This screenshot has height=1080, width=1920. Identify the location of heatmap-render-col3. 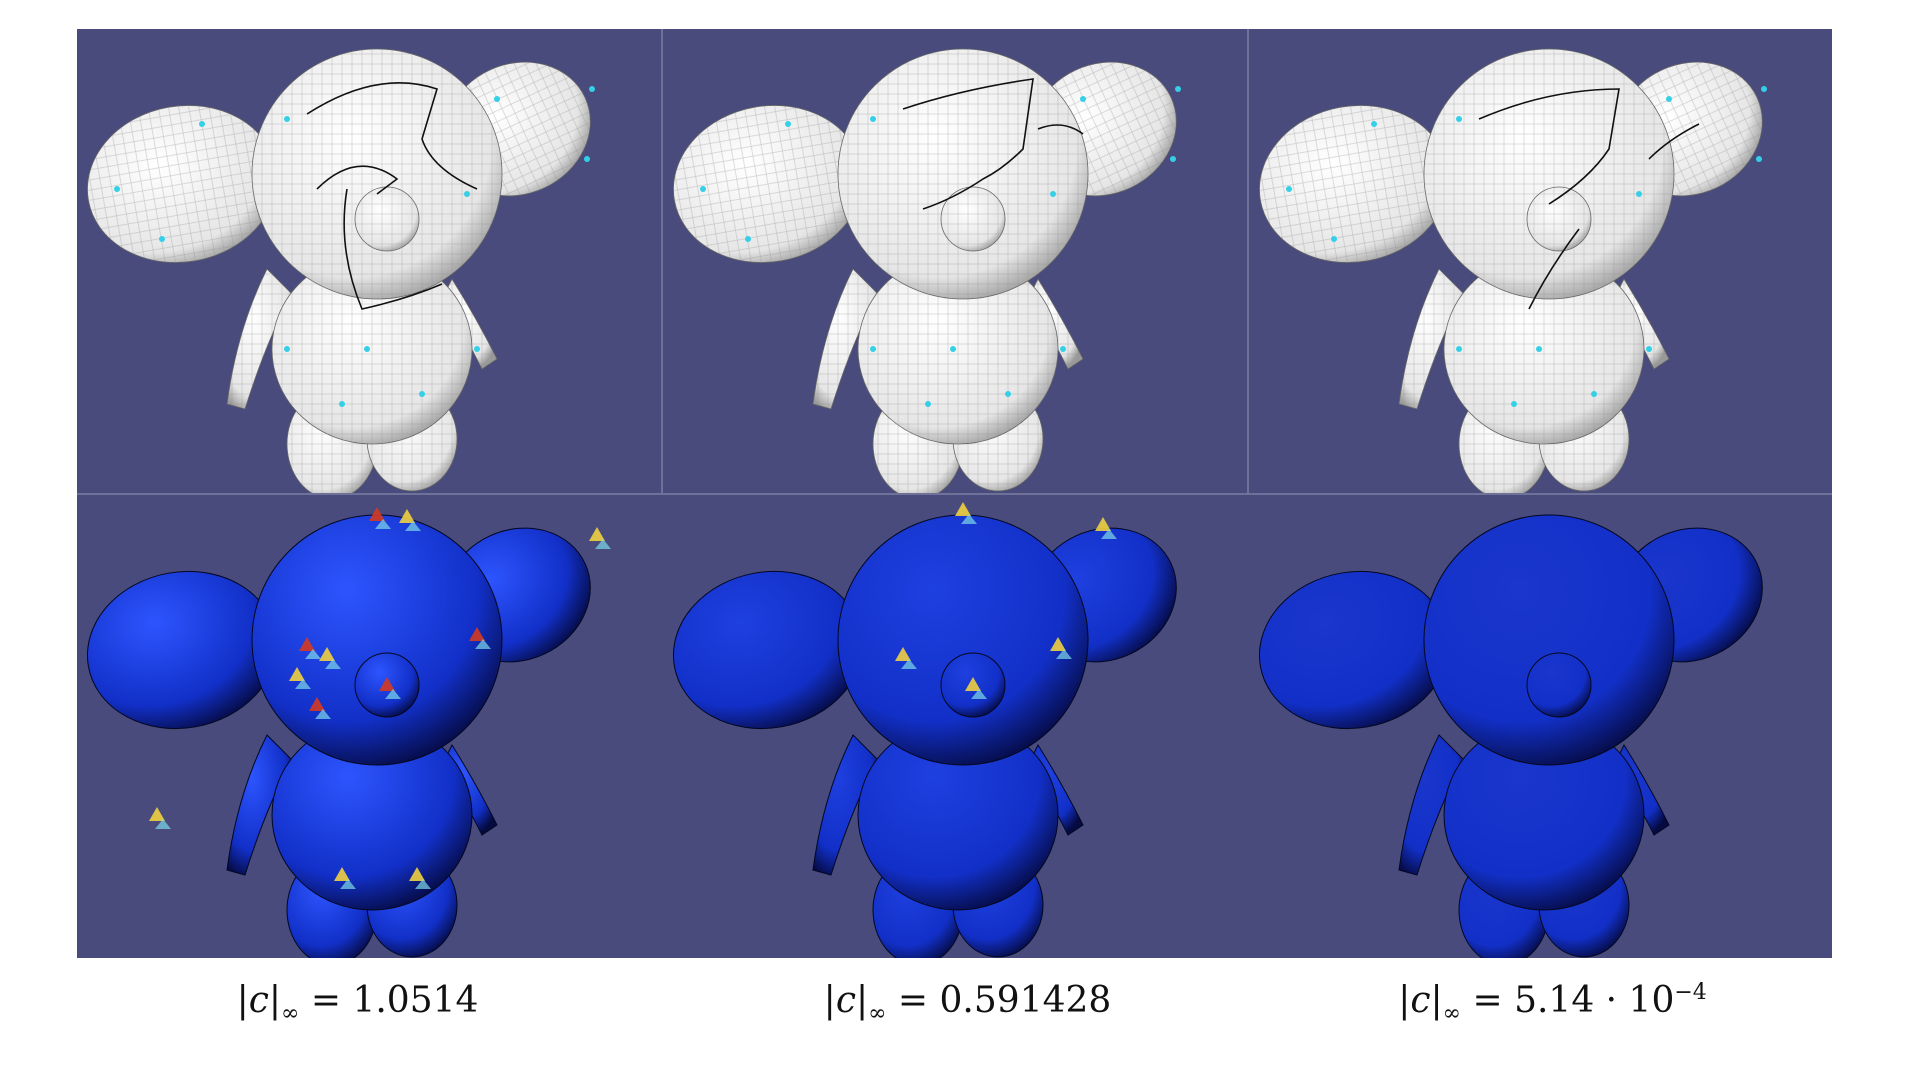
(1540, 726).